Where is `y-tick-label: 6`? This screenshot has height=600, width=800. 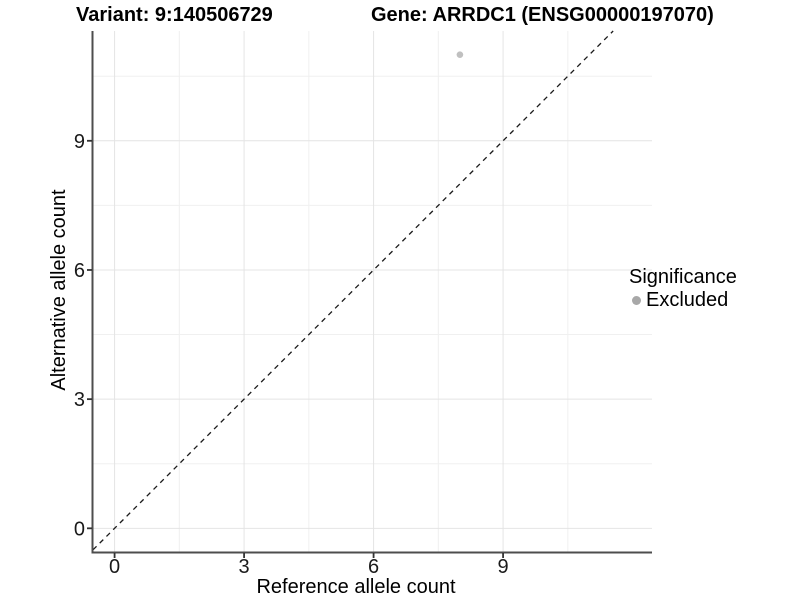 y-tick-label: 6 is located at coordinates (79, 271).